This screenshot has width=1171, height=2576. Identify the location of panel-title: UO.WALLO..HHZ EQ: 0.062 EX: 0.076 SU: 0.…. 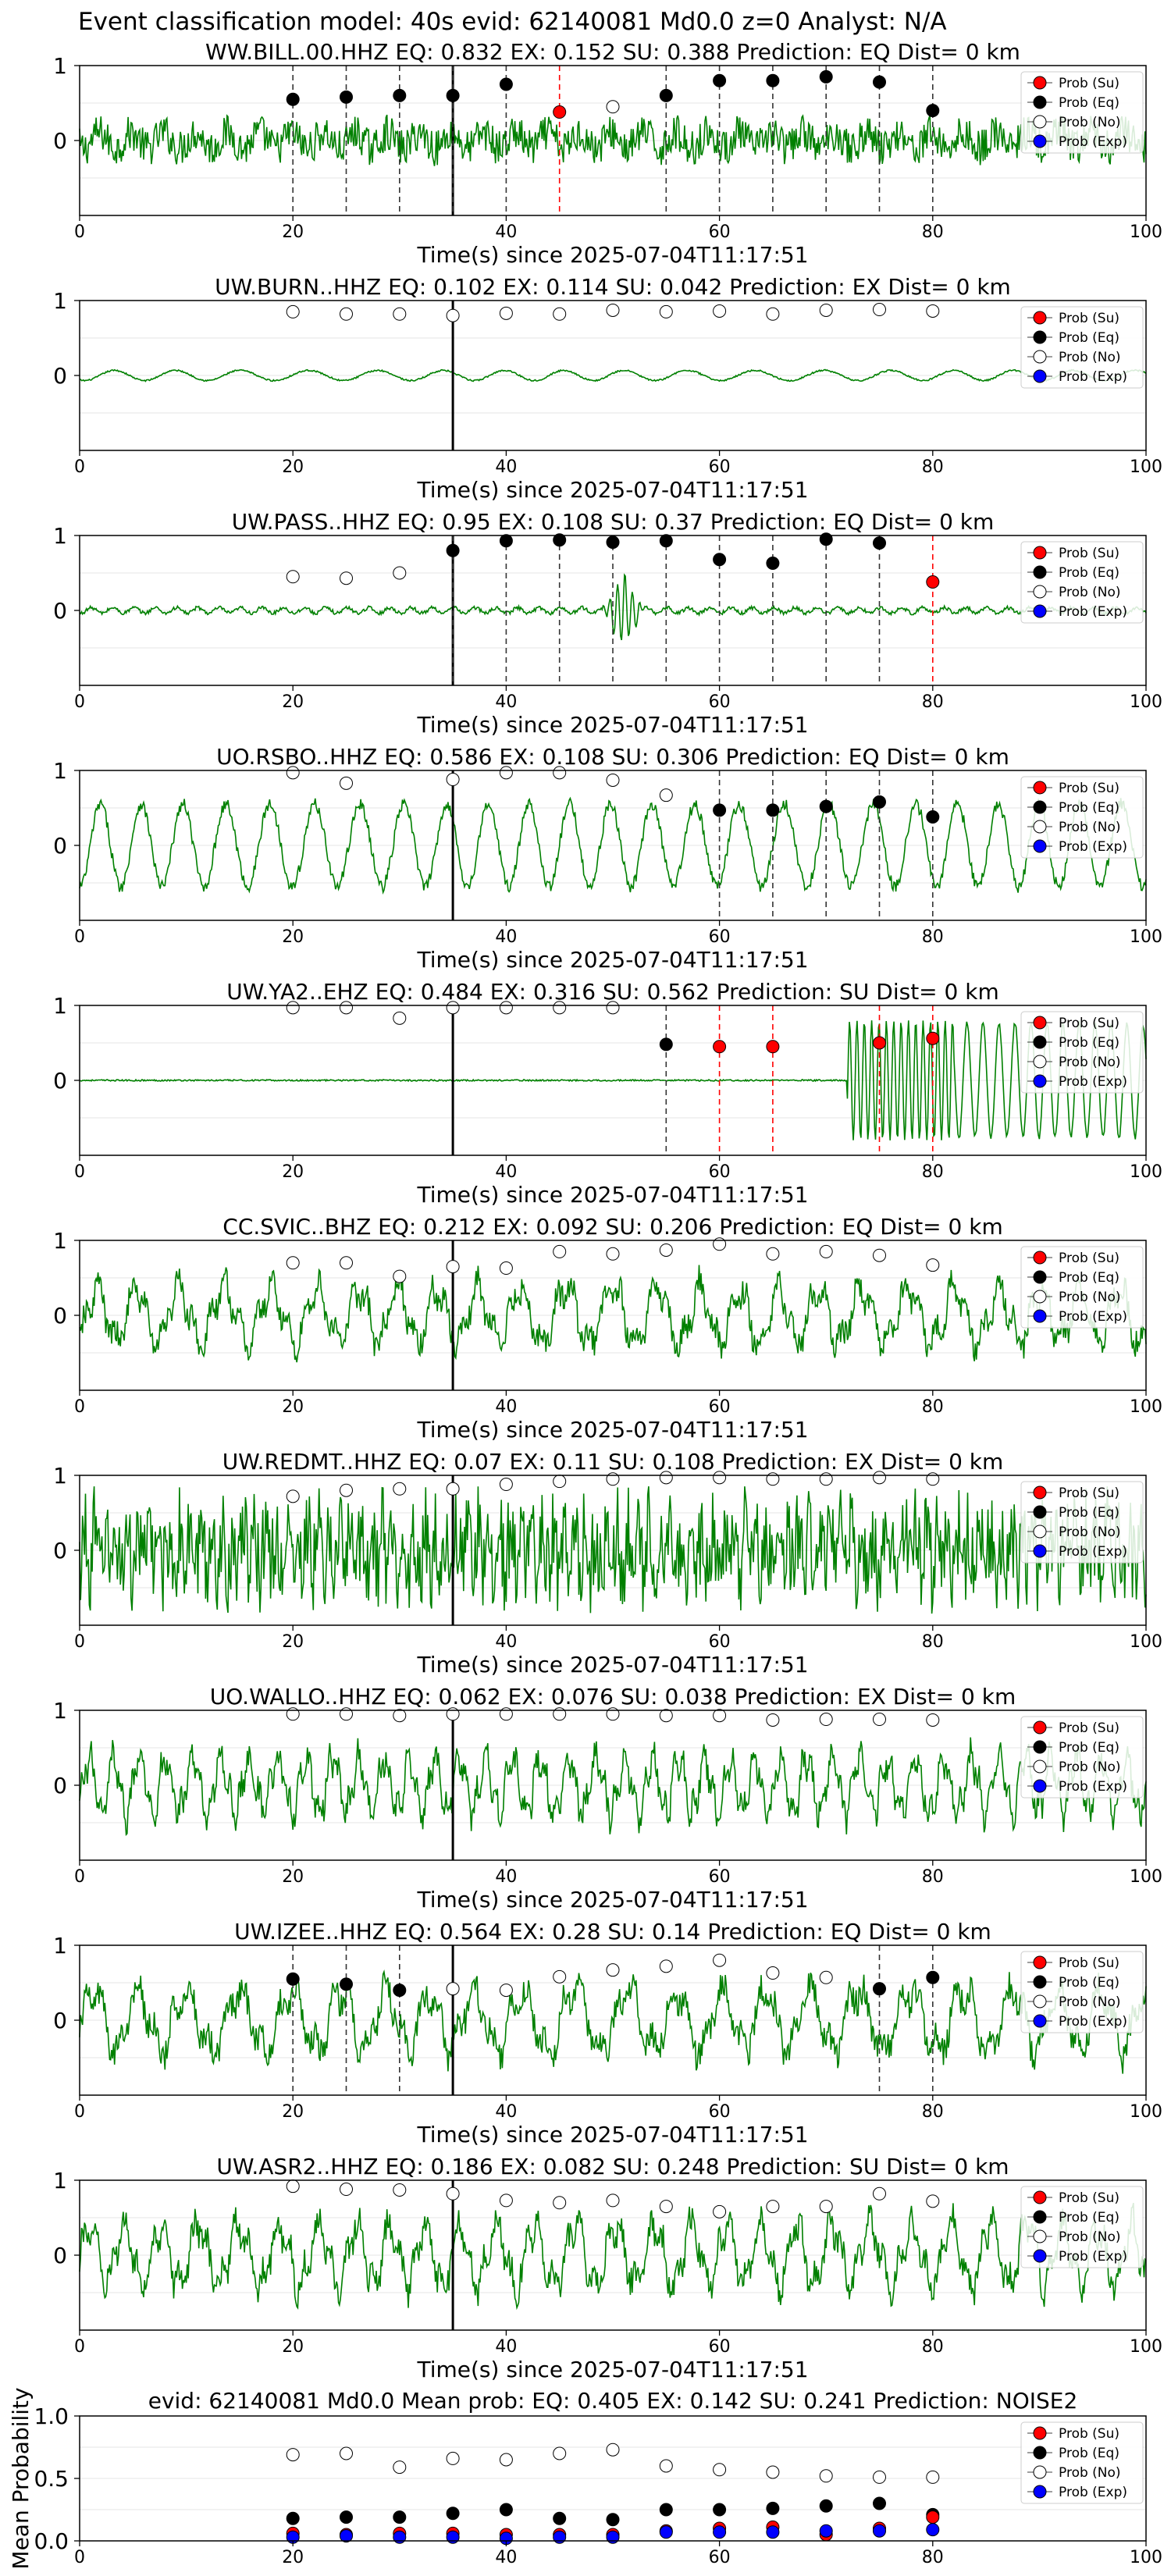
(613, 1697).